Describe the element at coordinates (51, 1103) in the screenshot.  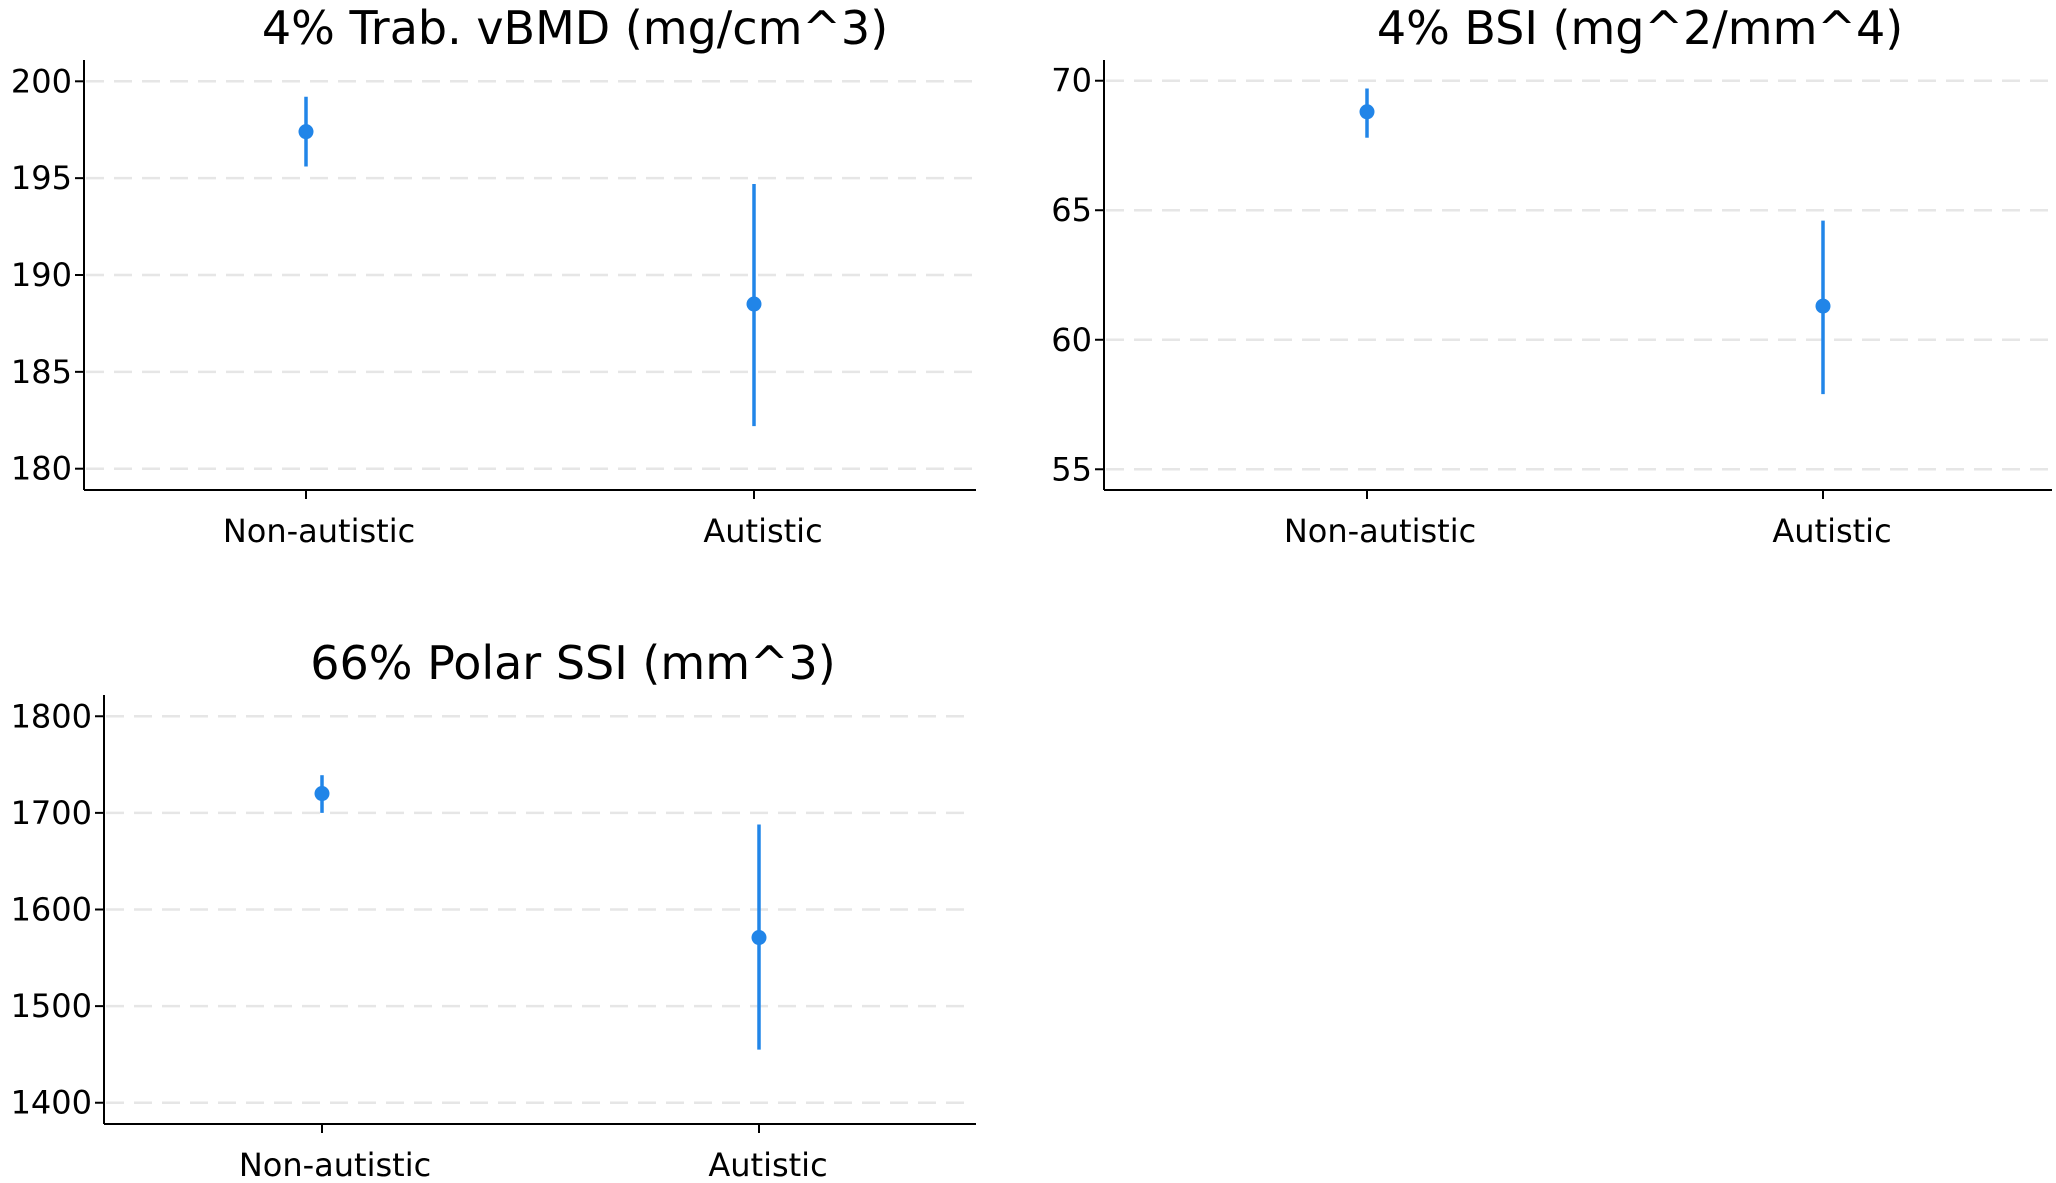
I see `y-tick-label: 1400` at that location.